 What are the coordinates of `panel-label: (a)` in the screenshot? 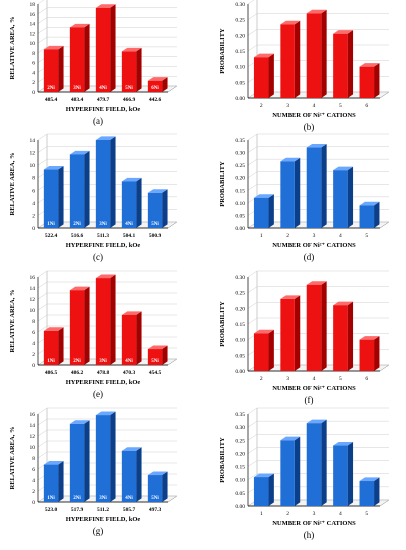 It's located at (98, 121).